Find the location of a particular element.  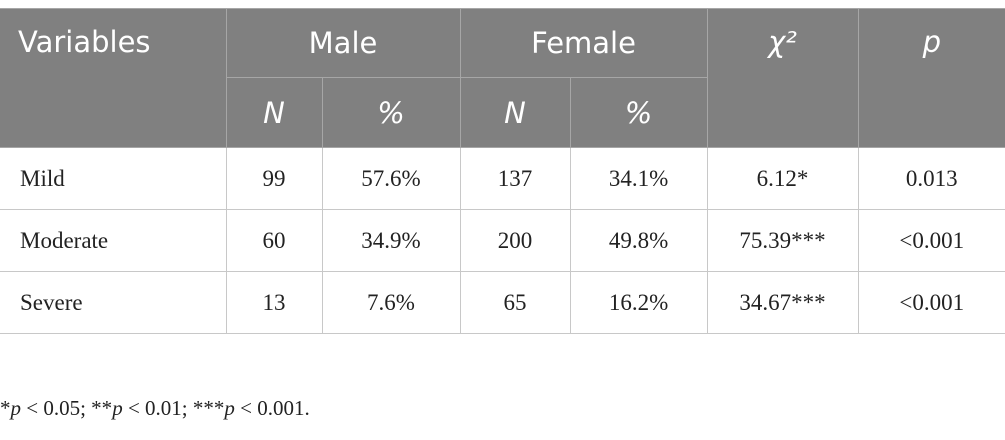

table-row: Moderate 60 34.9% 200 49.8% 75.39*** <0.001 is located at coordinates (502, 240).